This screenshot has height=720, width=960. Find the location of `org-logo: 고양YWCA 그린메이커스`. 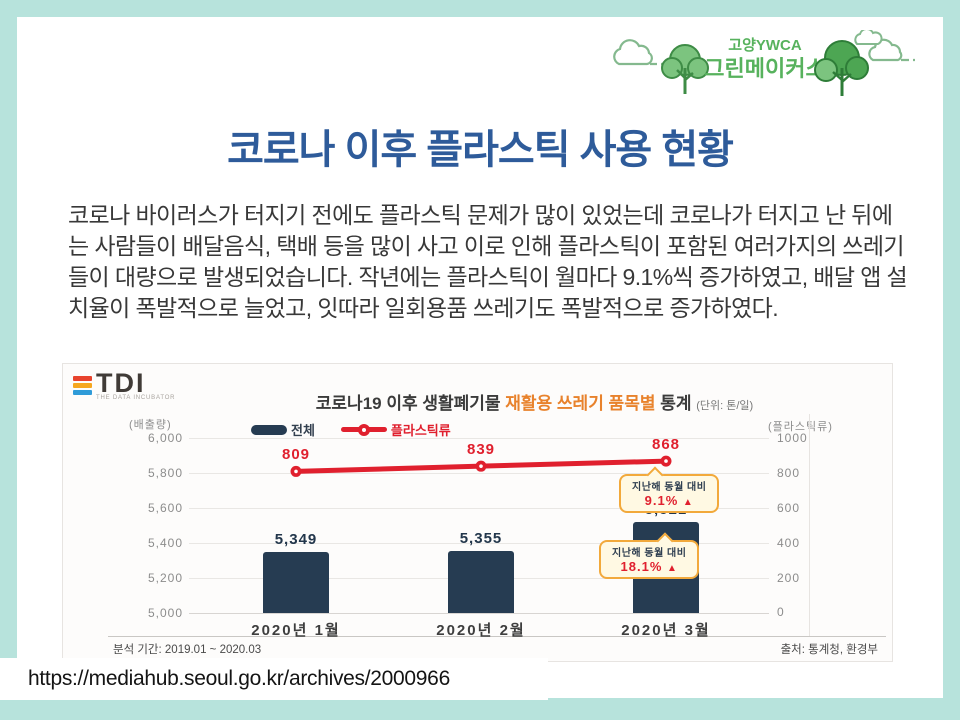

org-logo: 고양YWCA 그린메이커스 is located at coordinates (764, 63).